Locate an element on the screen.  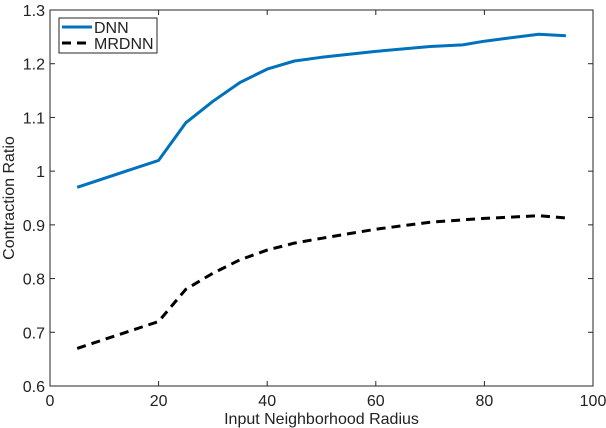
x-tick-label: 80 is located at coordinates (485, 401).